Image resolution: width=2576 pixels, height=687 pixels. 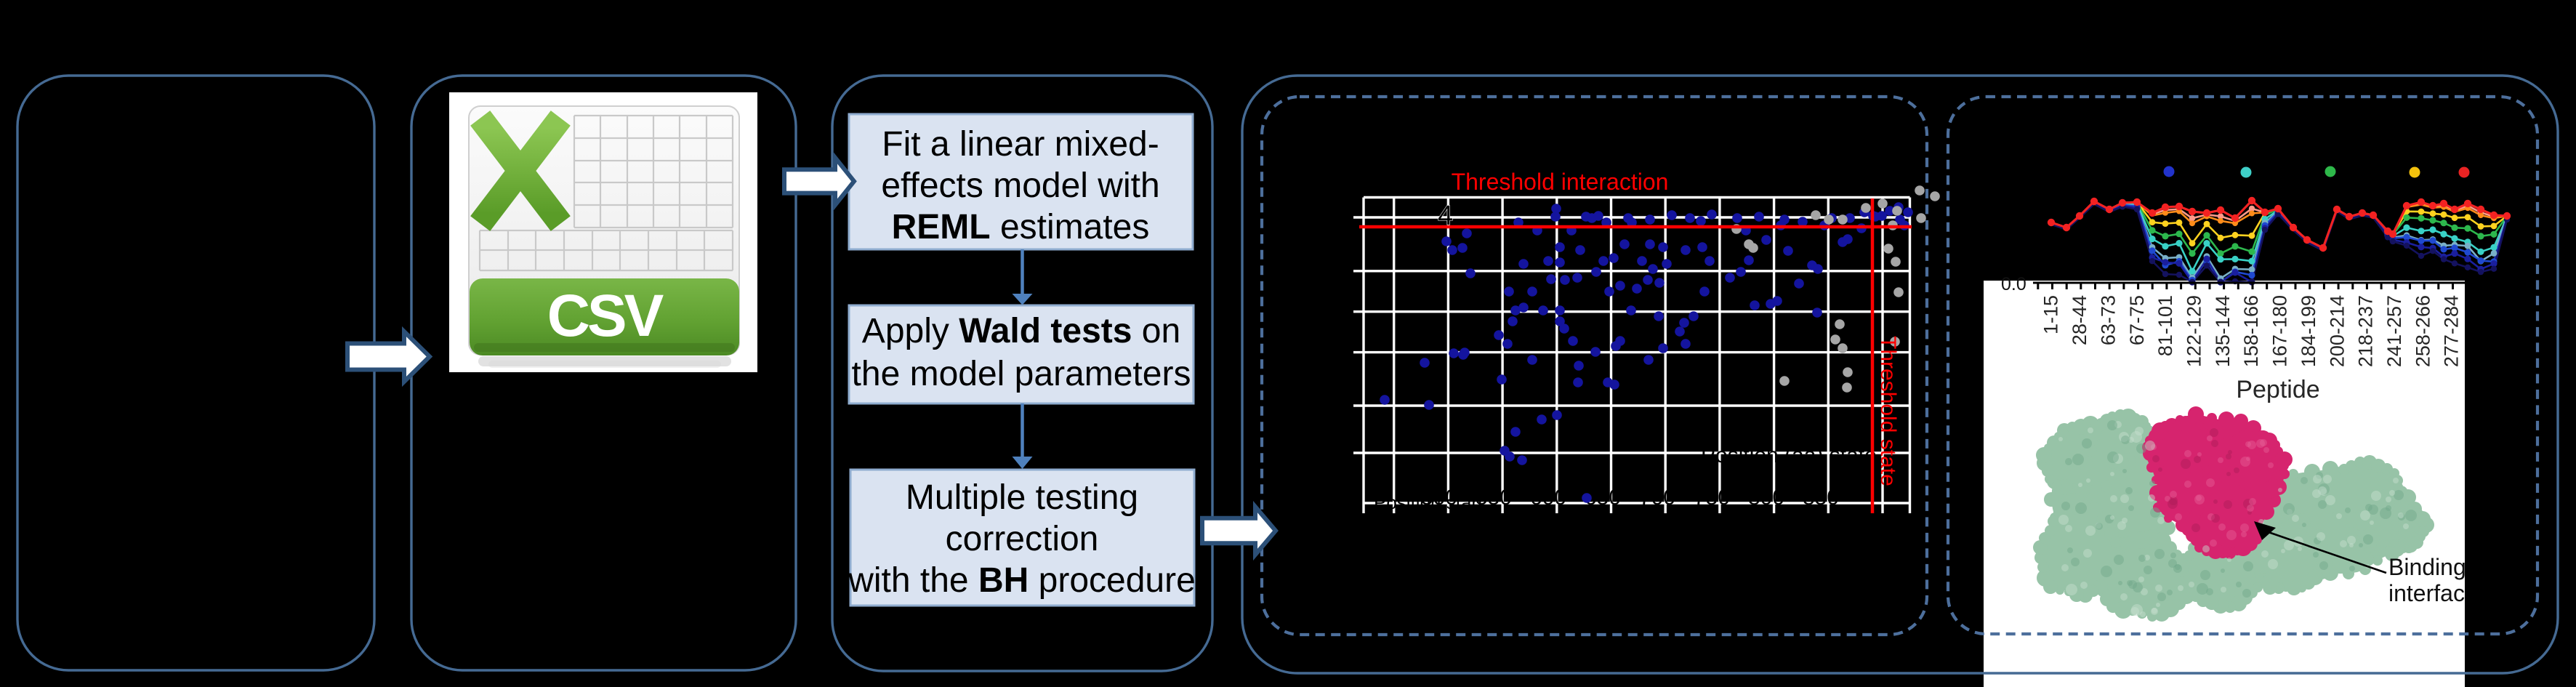 I want to click on svg-text: 0.0, so click(x=2013, y=284).